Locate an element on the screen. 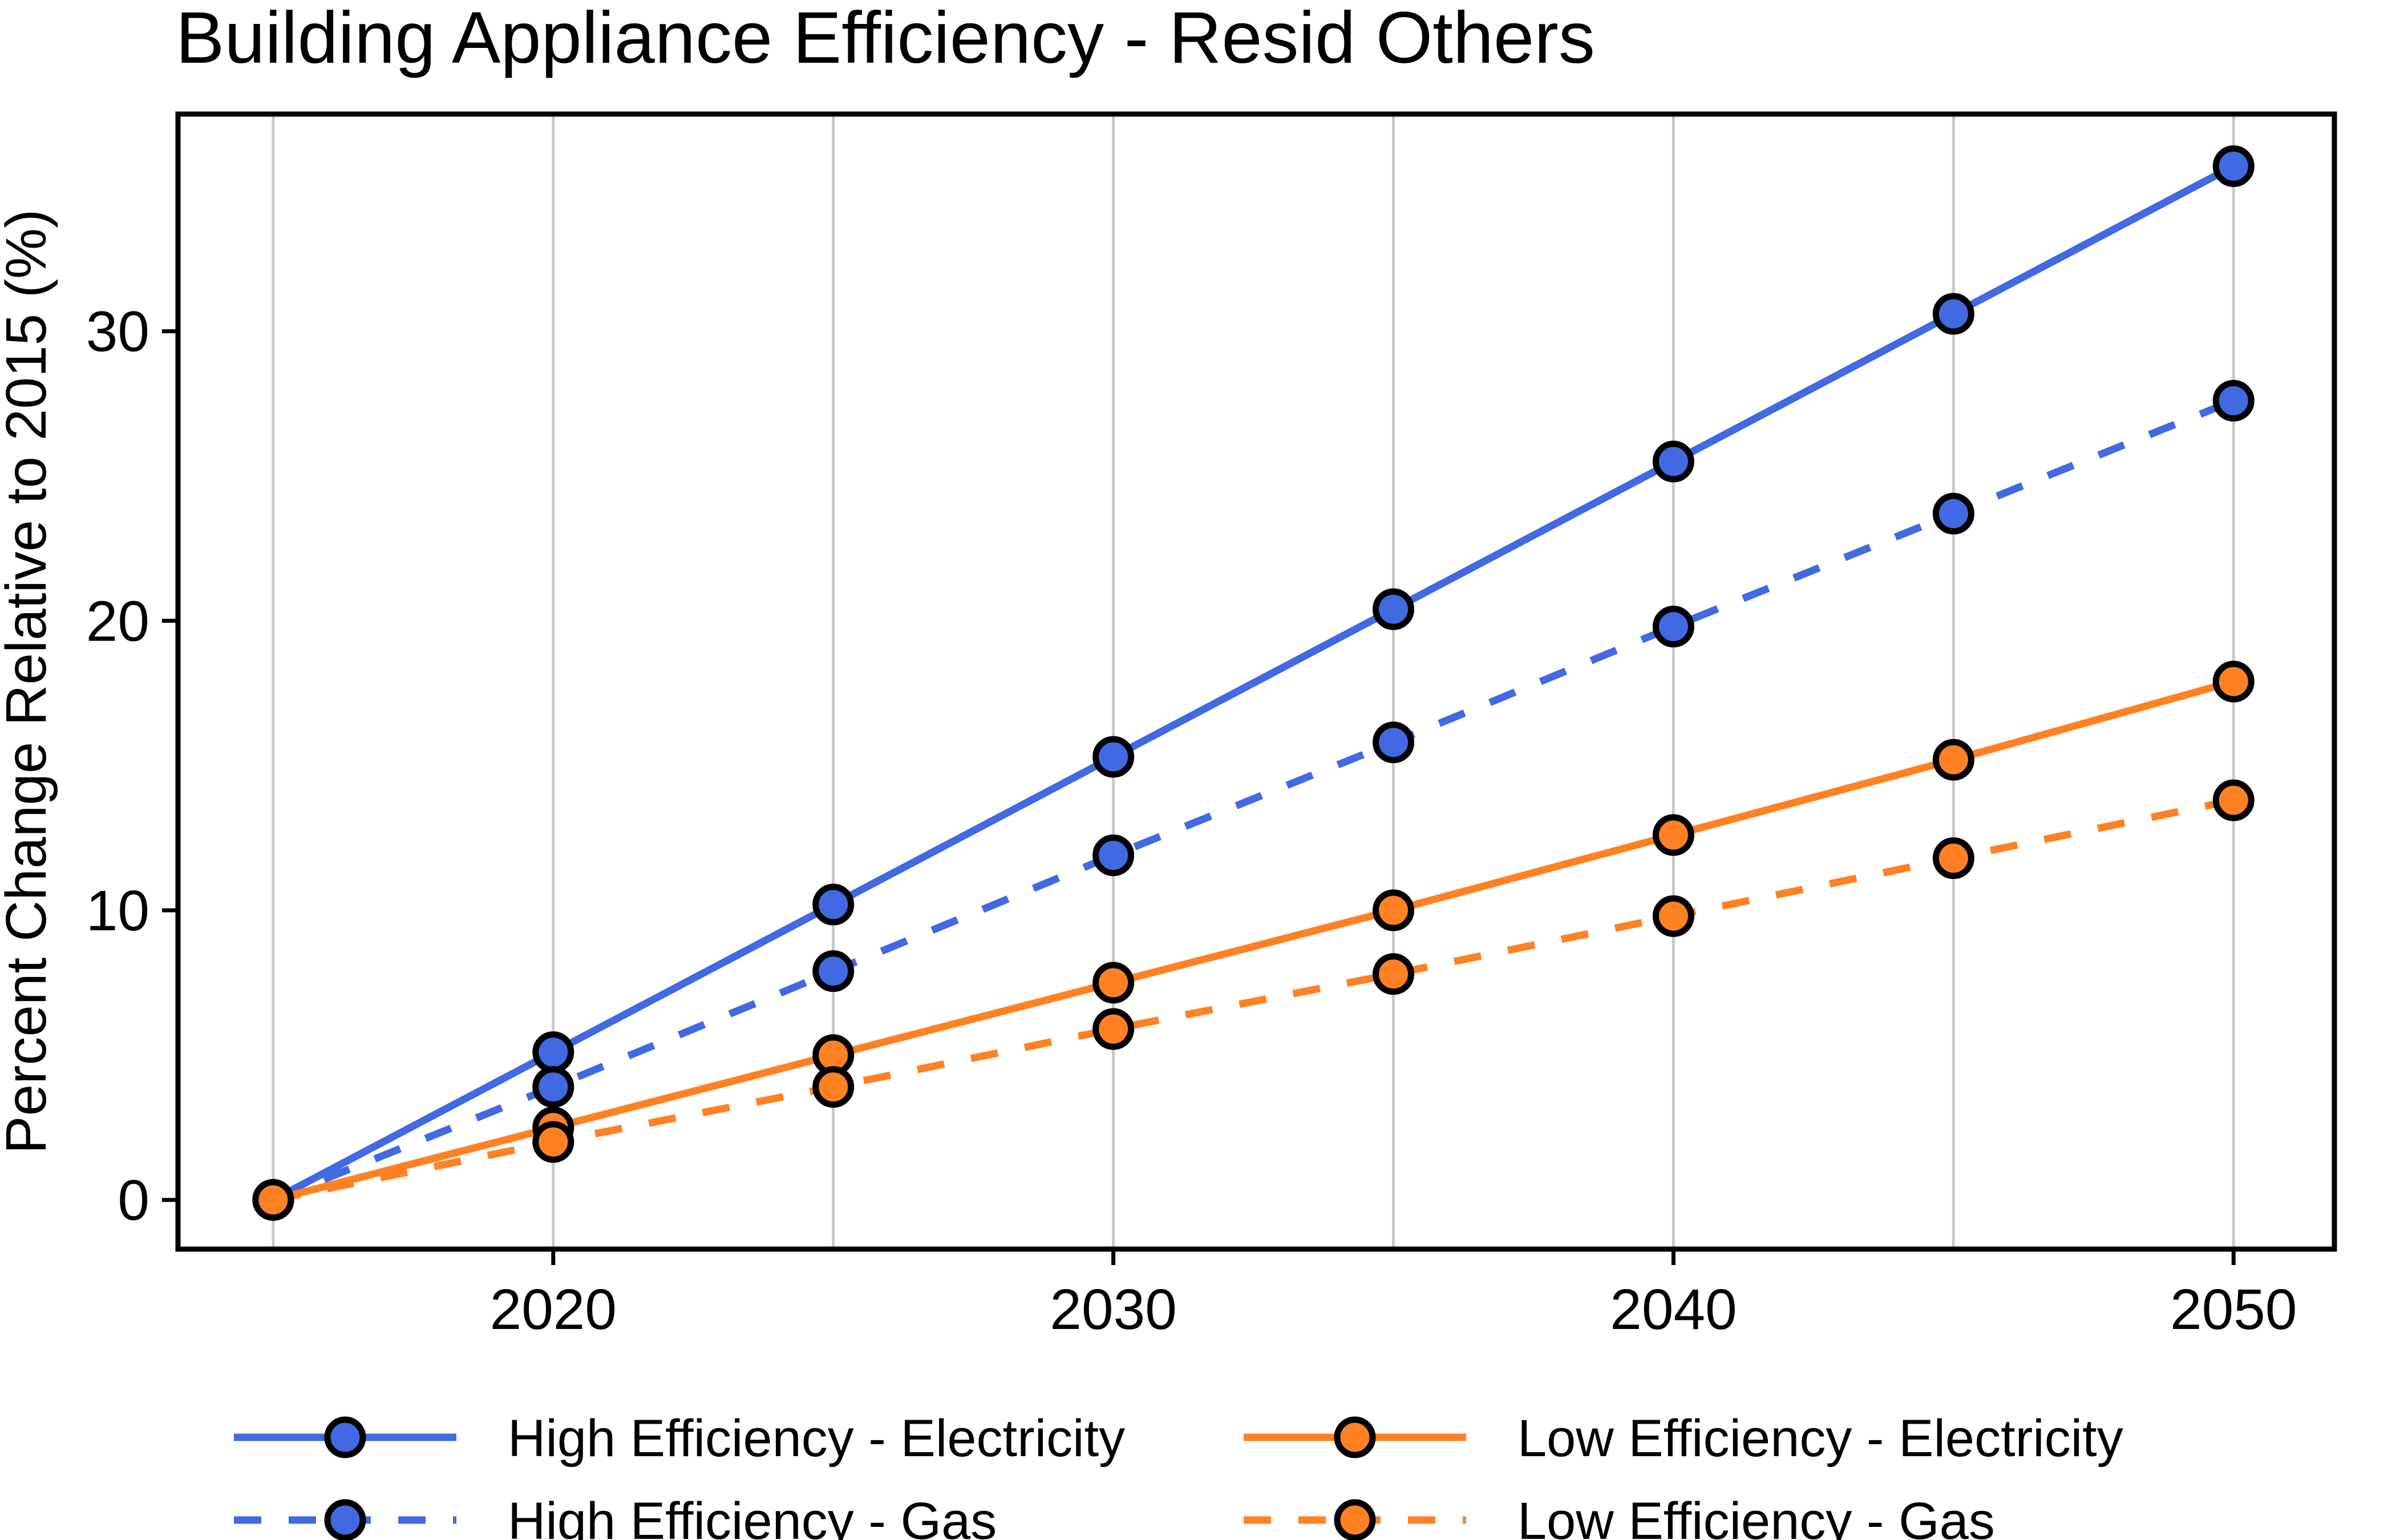  x-tick-label-3: 2050 is located at coordinates (2234, 1310).